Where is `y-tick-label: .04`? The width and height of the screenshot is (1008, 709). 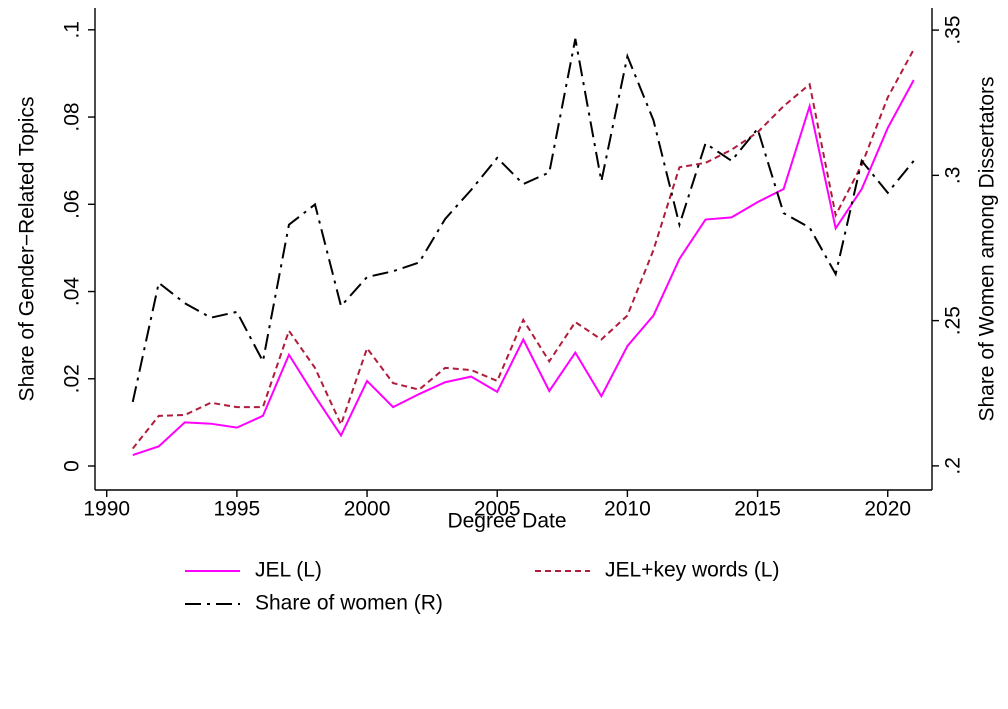
y-tick-label: .04 is located at coordinates (72, 292).